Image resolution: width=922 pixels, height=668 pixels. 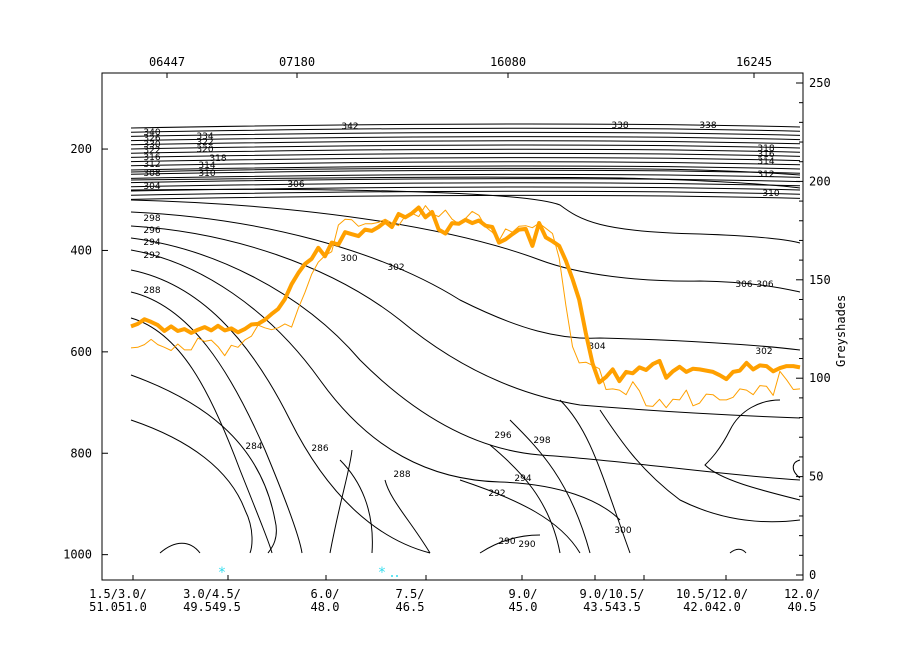 What do you see at coordinates (410, 607) in the screenshot?
I see `bottom-axis-label: 46.5` at bounding box center [410, 607].